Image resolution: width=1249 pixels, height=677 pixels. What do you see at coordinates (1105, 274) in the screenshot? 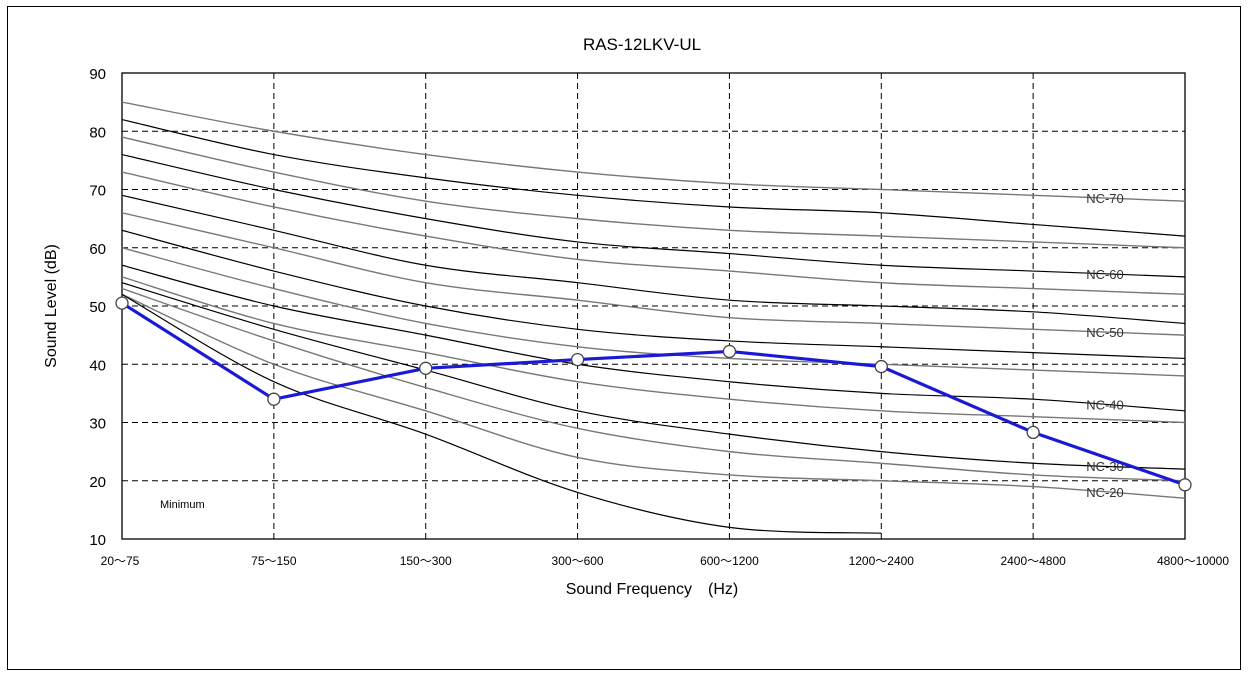
I see `nc-label: NC-60` at bounding box center [1105, 274].